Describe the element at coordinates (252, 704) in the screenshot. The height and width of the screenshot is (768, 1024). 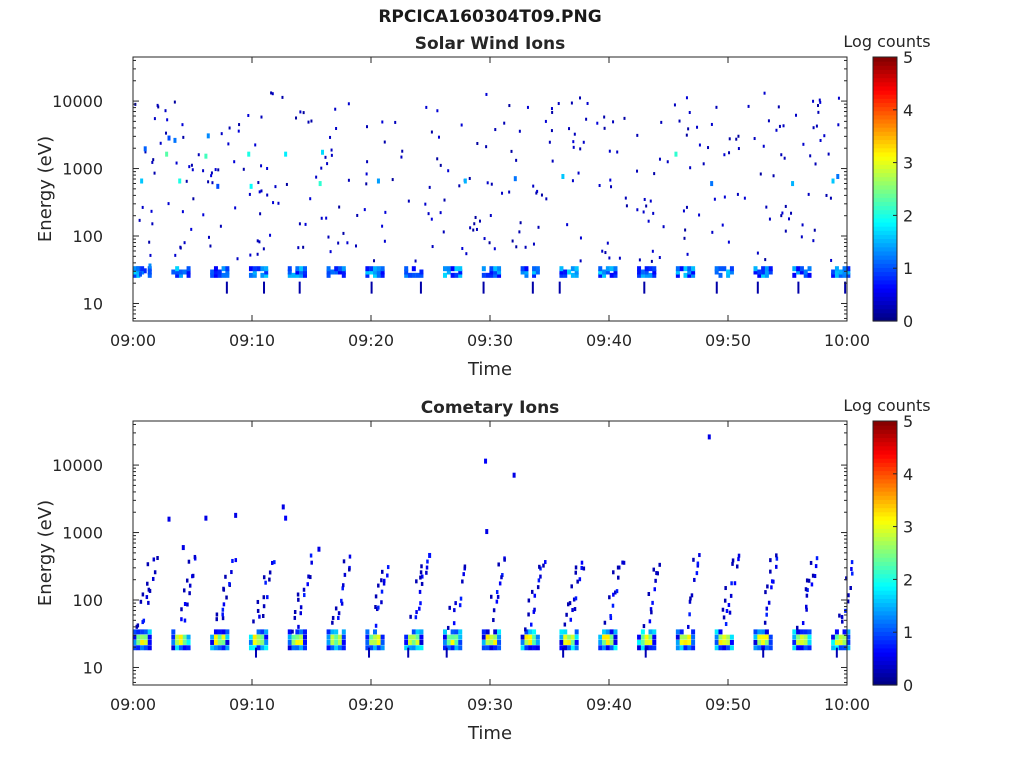
I see `x-tick-label: 09:10` at that location.